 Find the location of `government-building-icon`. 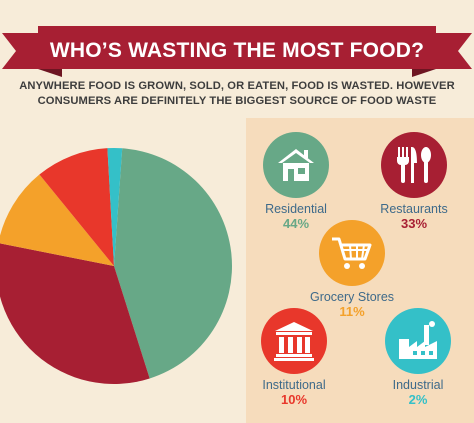

government-building-icon is located at coordinates (294, 341).